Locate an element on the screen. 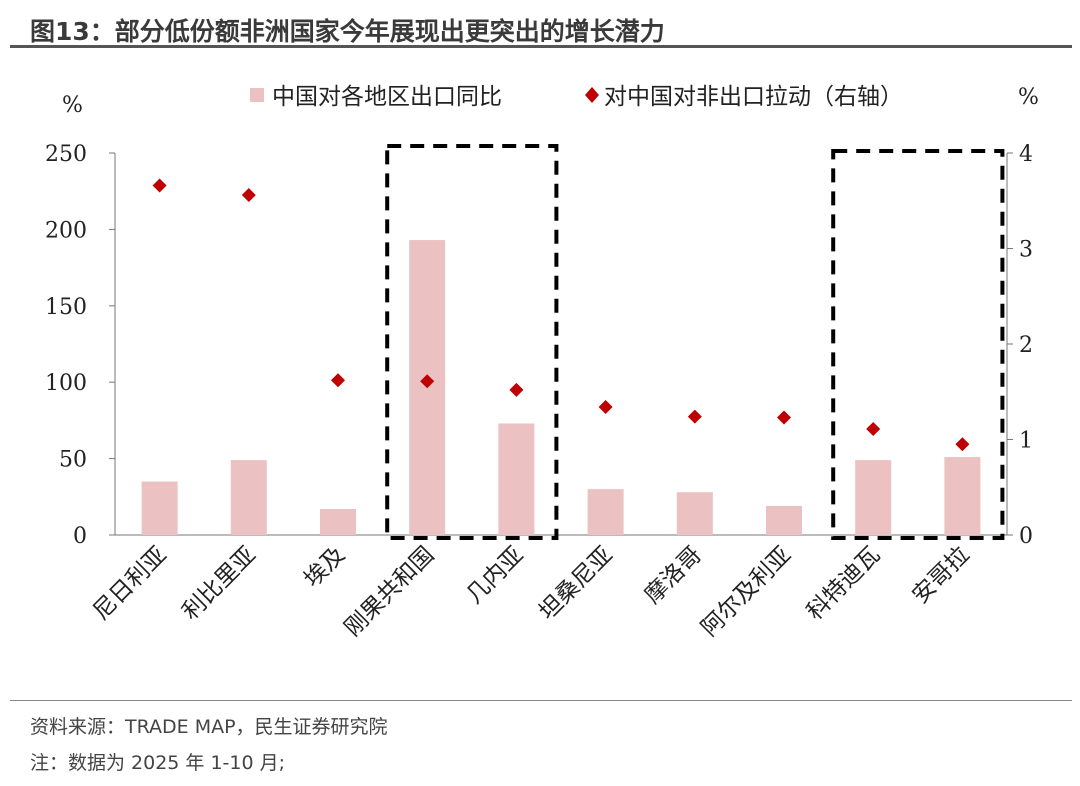  category-label: 埃及 is located at coordinates (324, 567).